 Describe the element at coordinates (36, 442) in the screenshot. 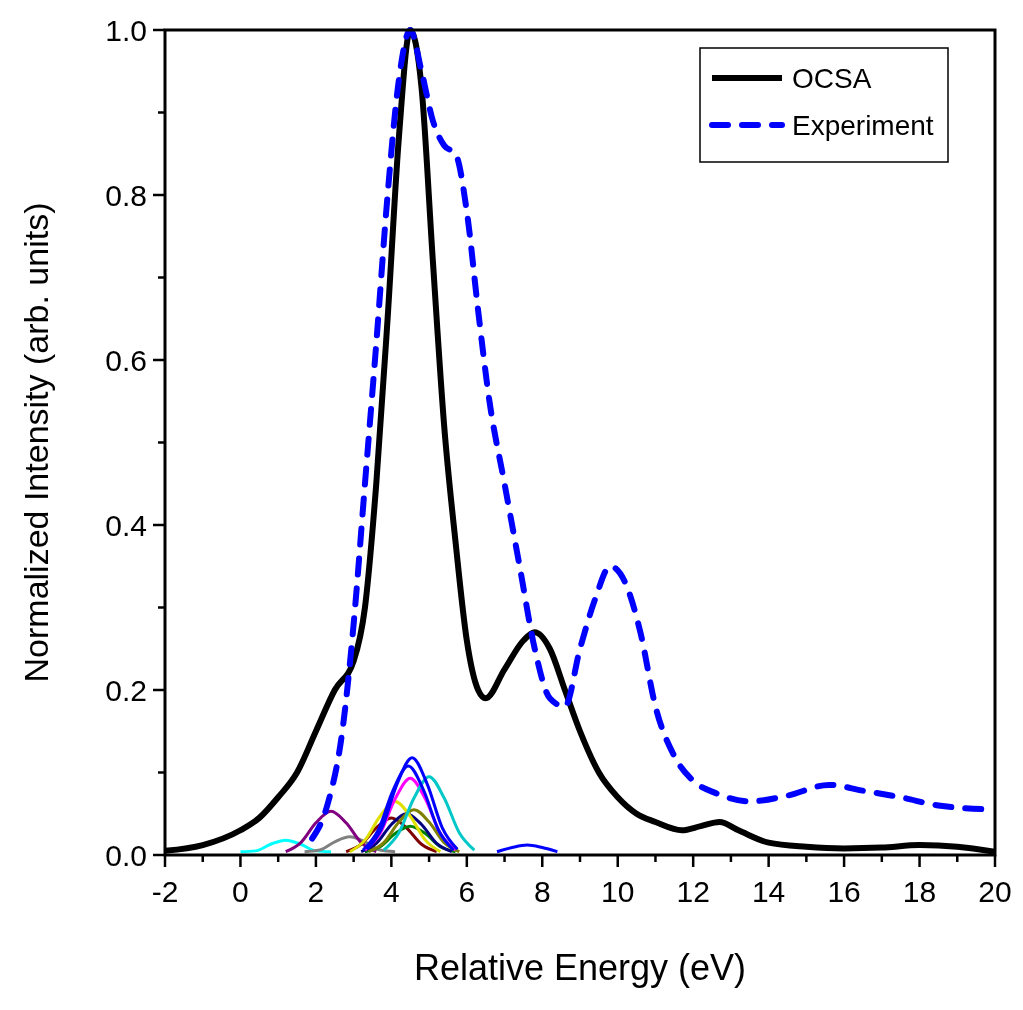

I see `y-axis-title: Normalized Intensity (arb. units)` at that location.